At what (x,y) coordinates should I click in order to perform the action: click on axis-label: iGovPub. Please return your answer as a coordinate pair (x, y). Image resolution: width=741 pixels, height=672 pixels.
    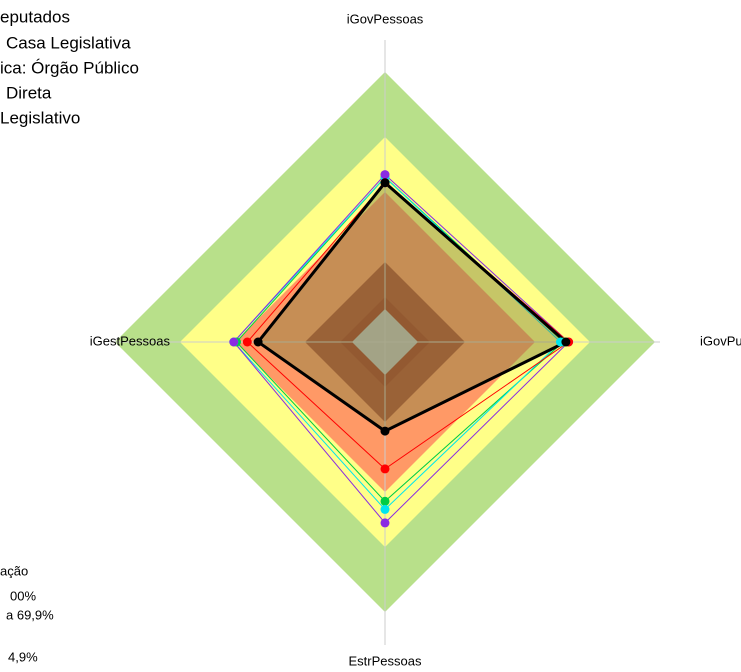
    Looking at the image, I should click on (720, 340).